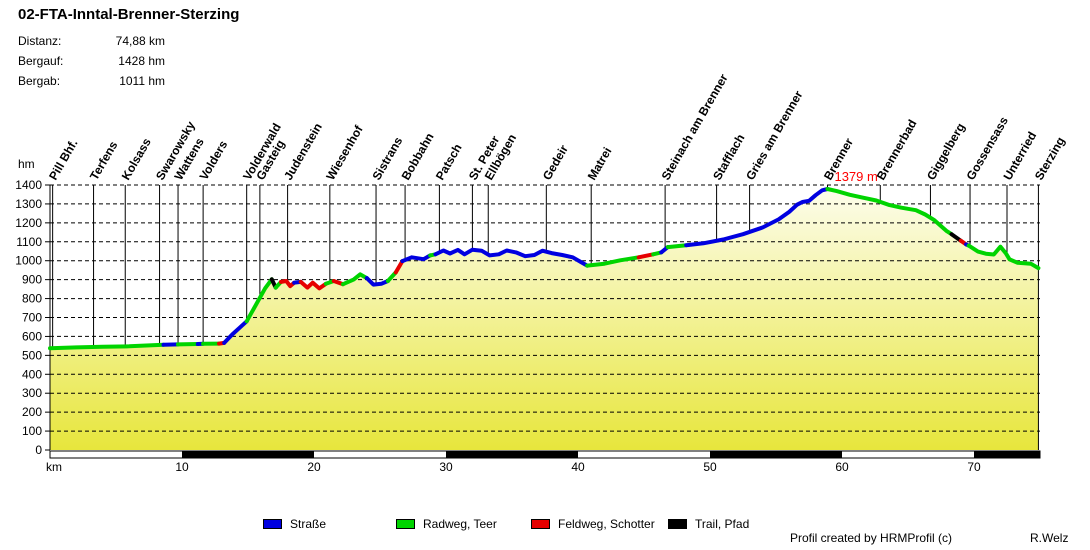  What do you see at coordinates (460, 524) in the screenshot?
I see `legend-label-radweg: Radweg, Teer` at bounding box center [460, 524].